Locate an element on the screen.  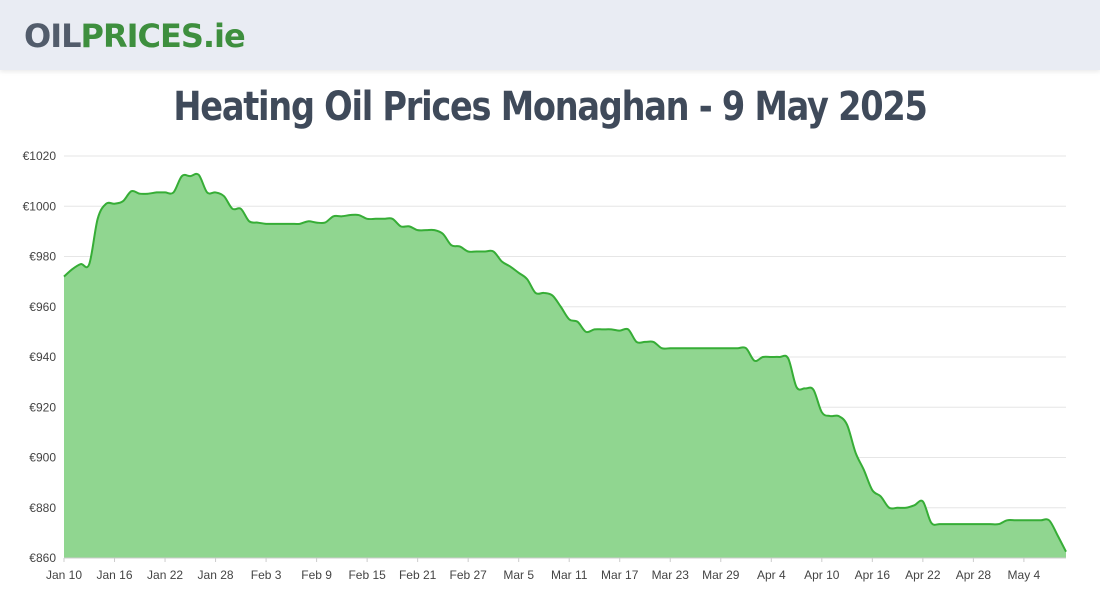
x-tick-label: Apr 28 is located at coordinates (974, 575).